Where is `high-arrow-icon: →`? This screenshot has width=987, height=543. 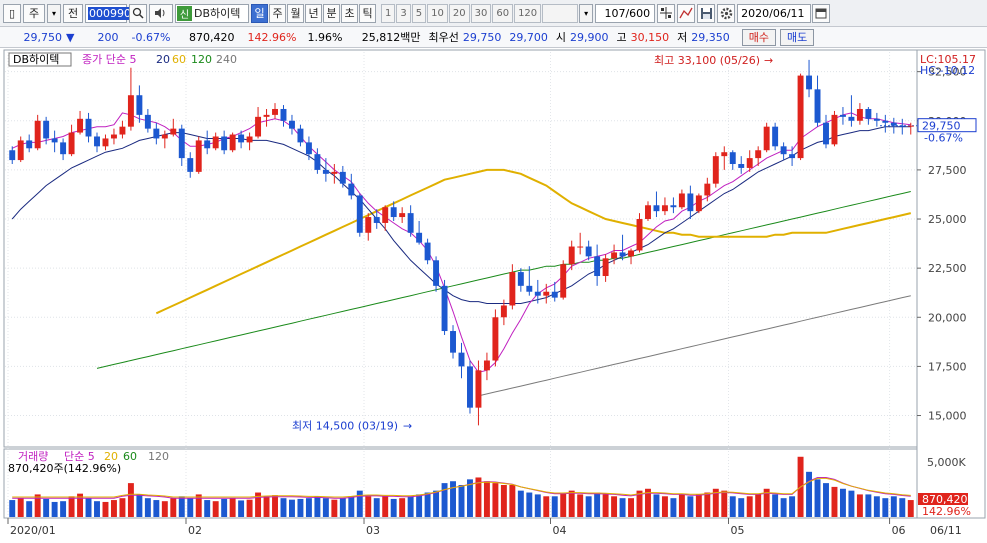 high-arrow-icon: → is located at coordinates (768, 60).